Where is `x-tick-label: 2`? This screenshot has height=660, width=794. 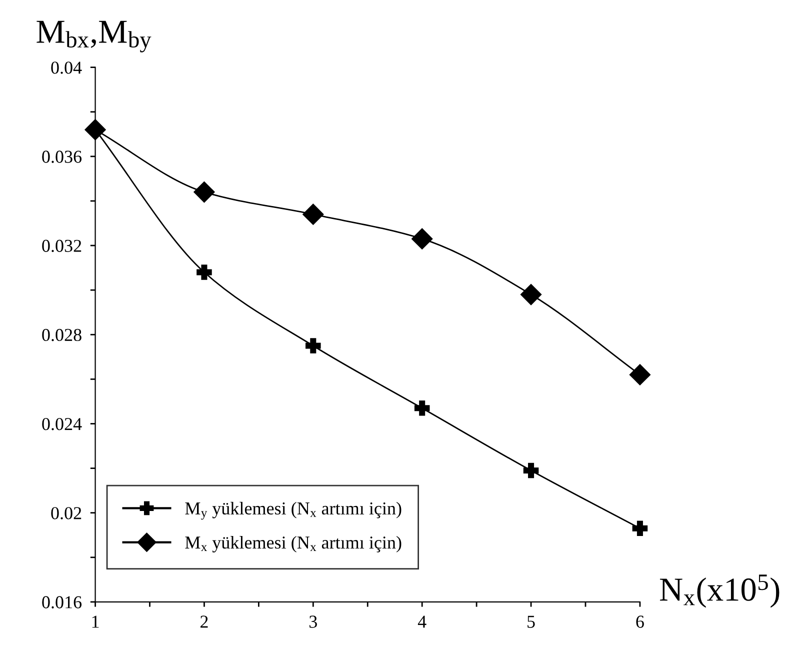
x-tick-label: 2 is located at coordinates (204, 622).